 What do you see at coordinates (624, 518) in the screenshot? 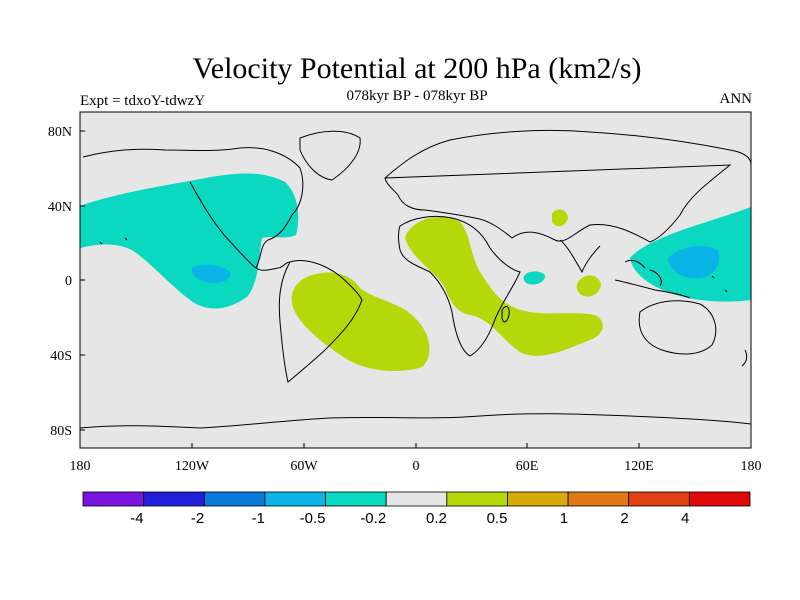
I see `colorbar-label: 2` at bounding box center [624, 518].